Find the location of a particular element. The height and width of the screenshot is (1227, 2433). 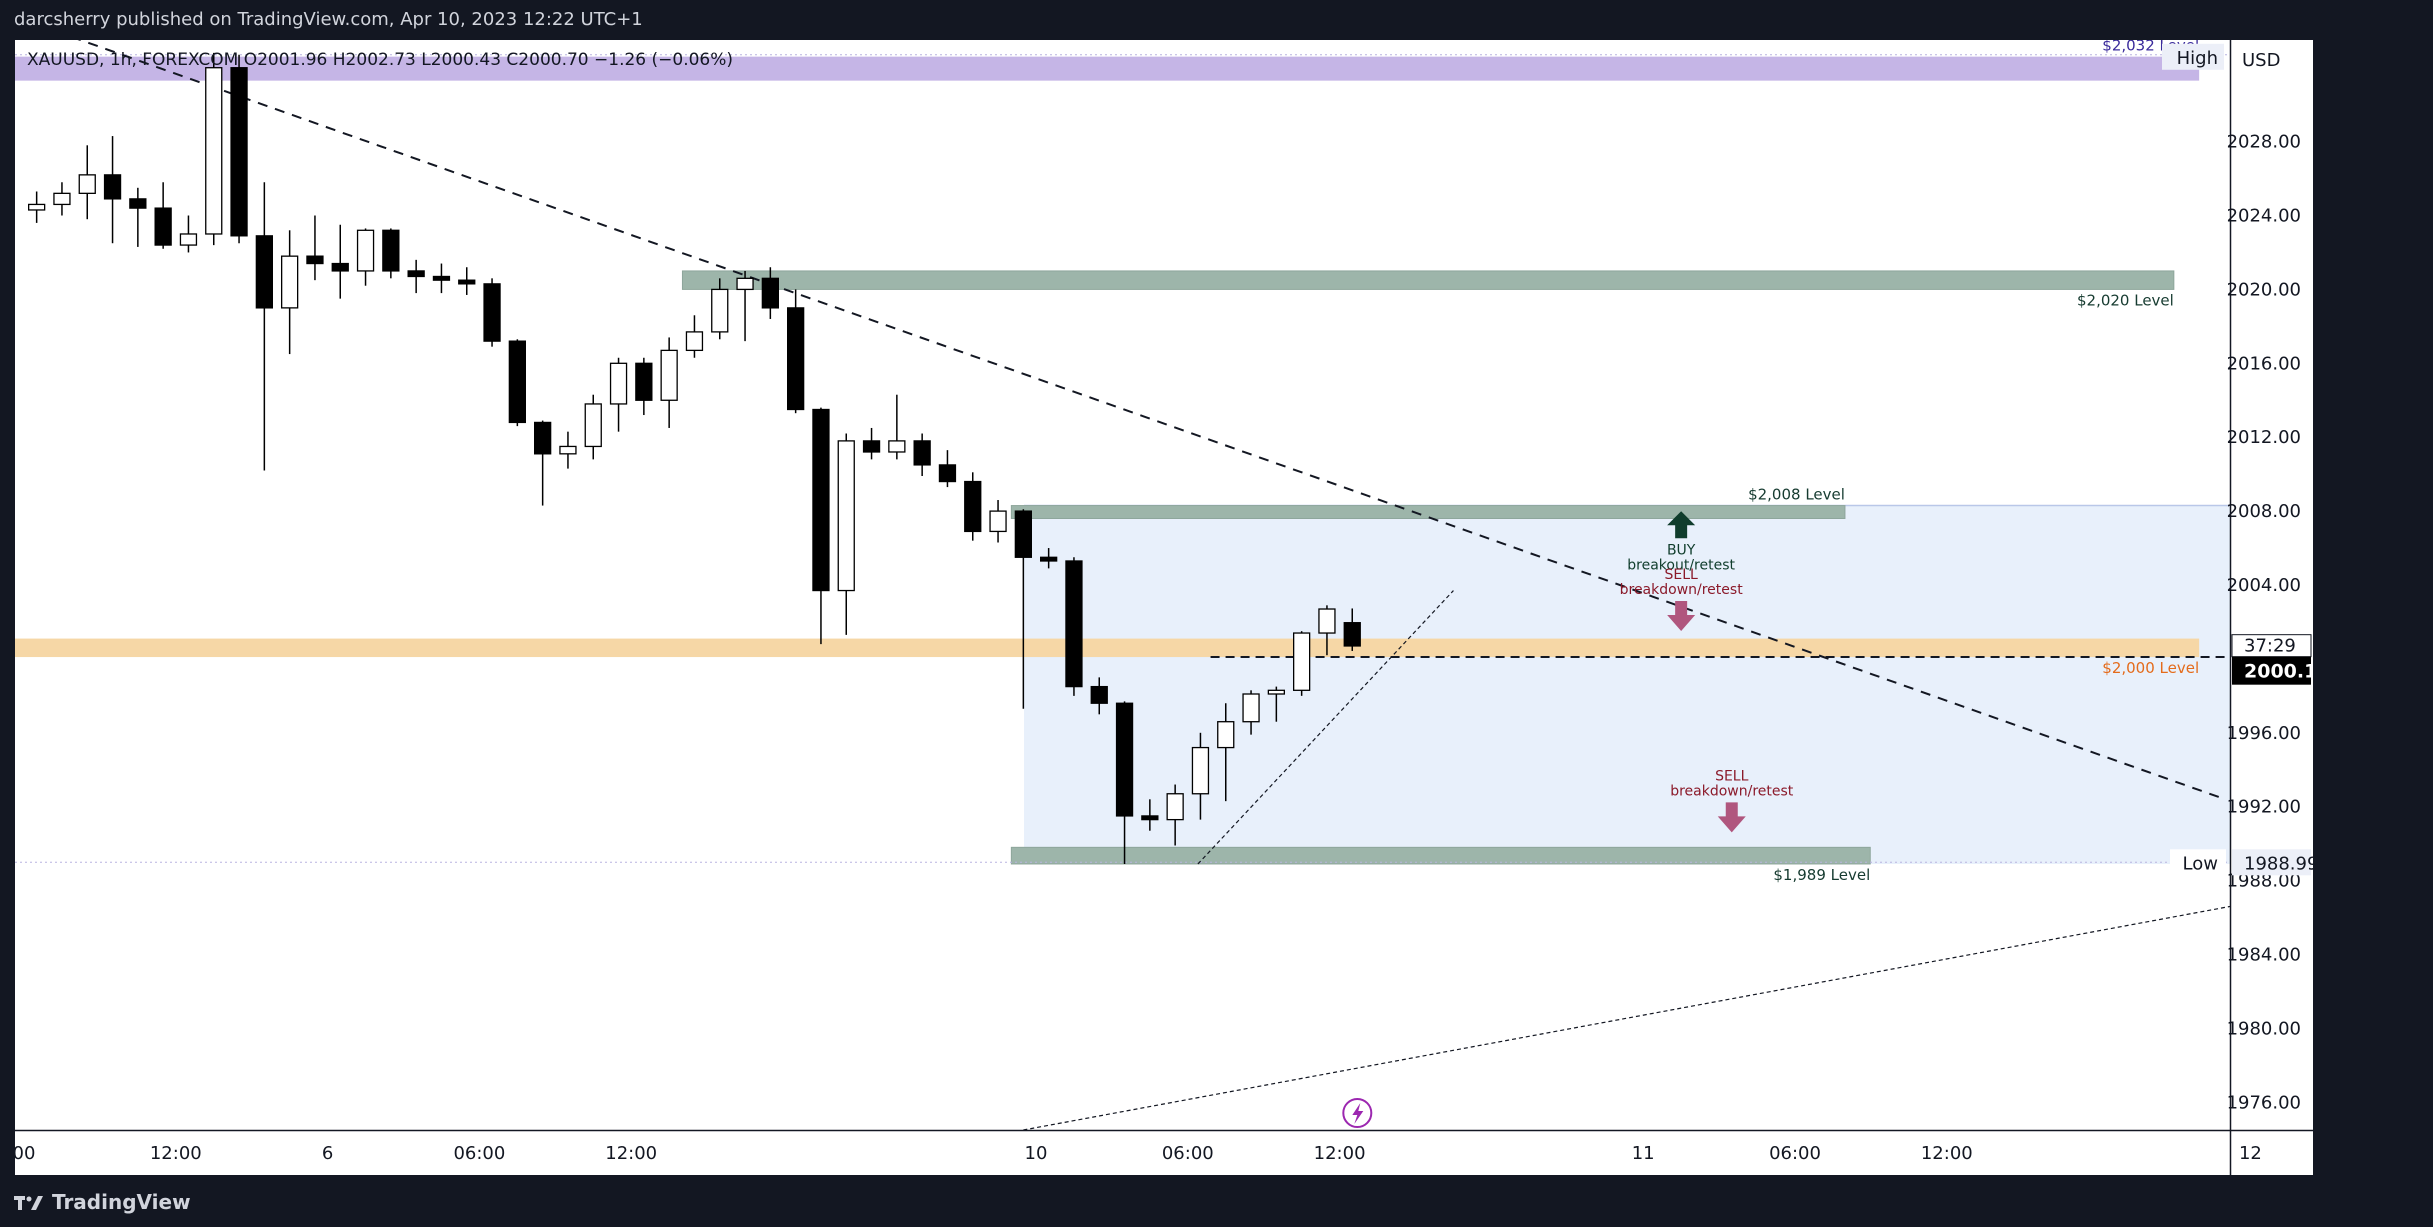

y-tick-11: 1980.00 is located at coordinates (2264, 1028).